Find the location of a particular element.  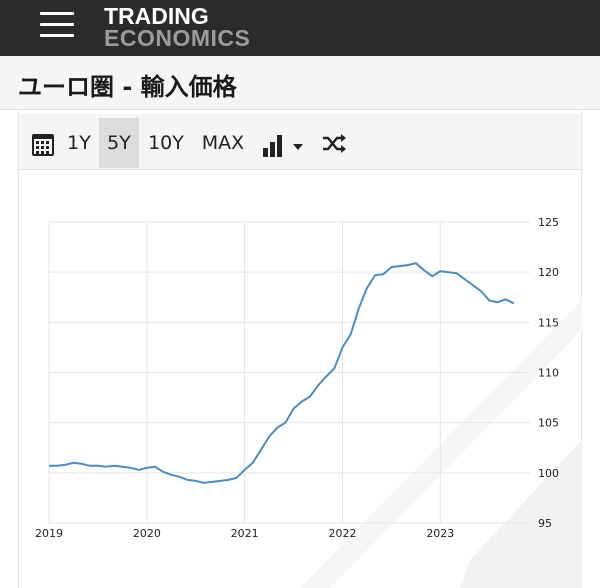

y-axis: 125 120 115 110 105 100 95 is located at coordinates (548, 373).